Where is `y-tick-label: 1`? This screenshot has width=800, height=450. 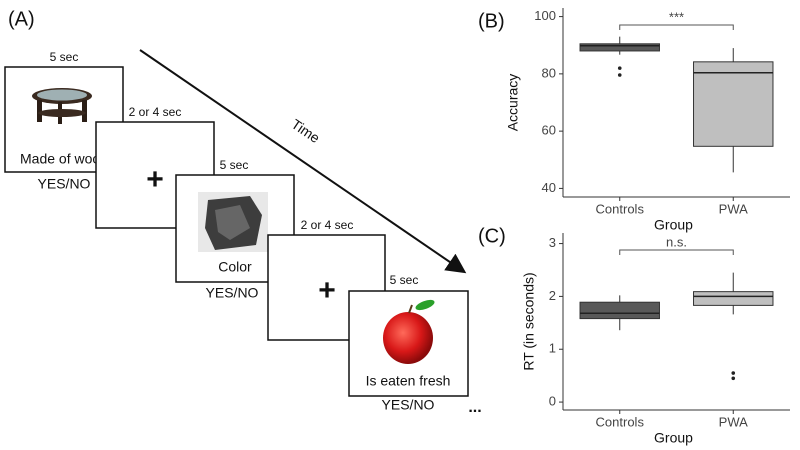
y-tick-label: 1 is located at coordinates (552, 348).